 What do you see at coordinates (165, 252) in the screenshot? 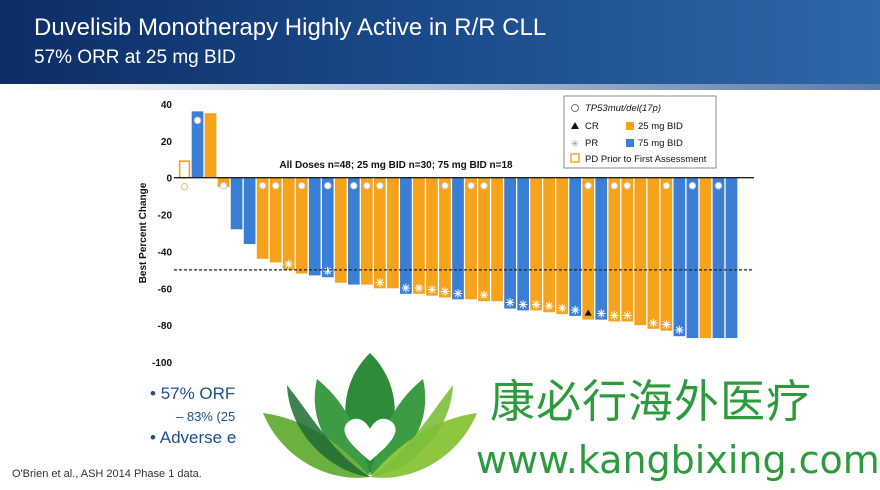
I see `y-tick-label: -40` at bounding box center [165, 252].